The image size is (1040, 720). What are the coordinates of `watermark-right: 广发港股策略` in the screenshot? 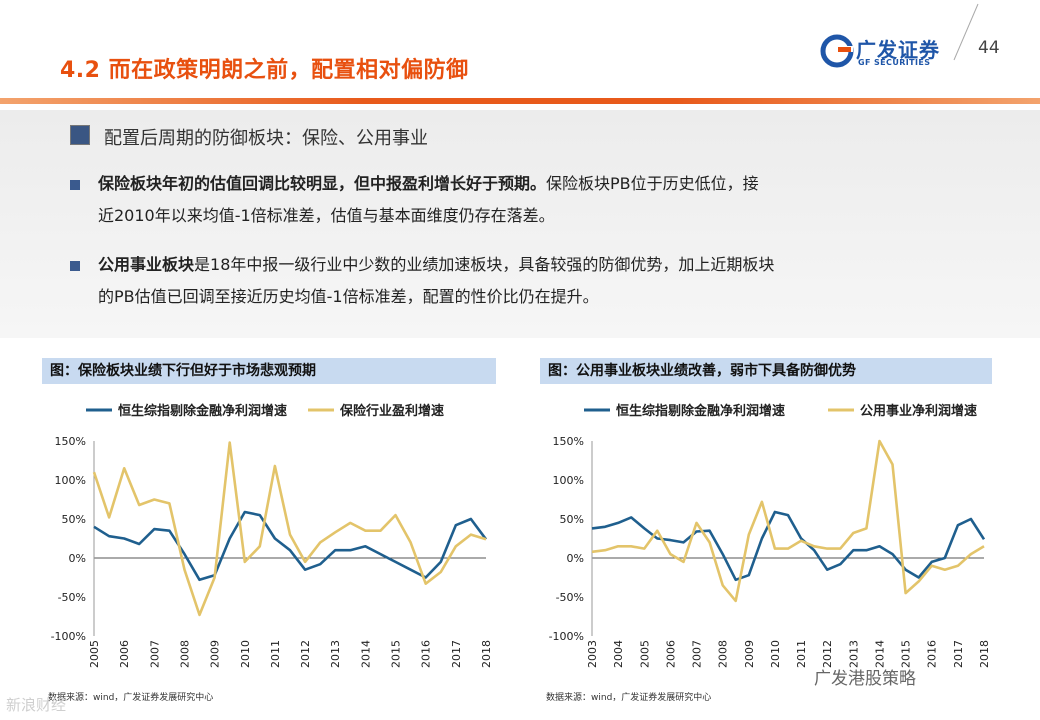 It's located at (865, 679).